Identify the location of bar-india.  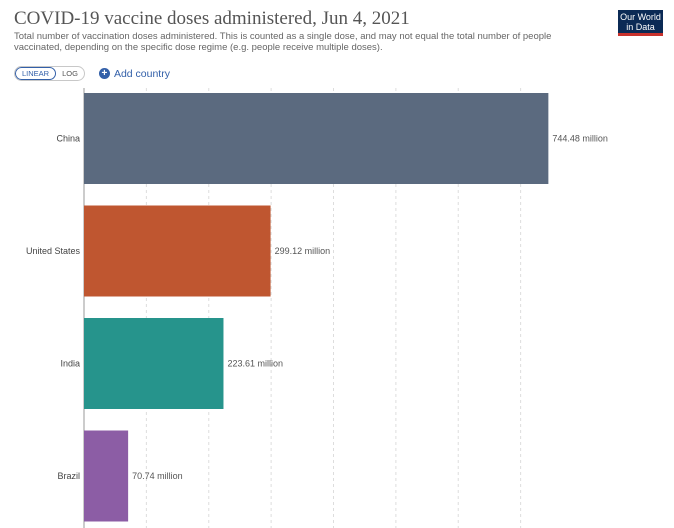
(154, 363).